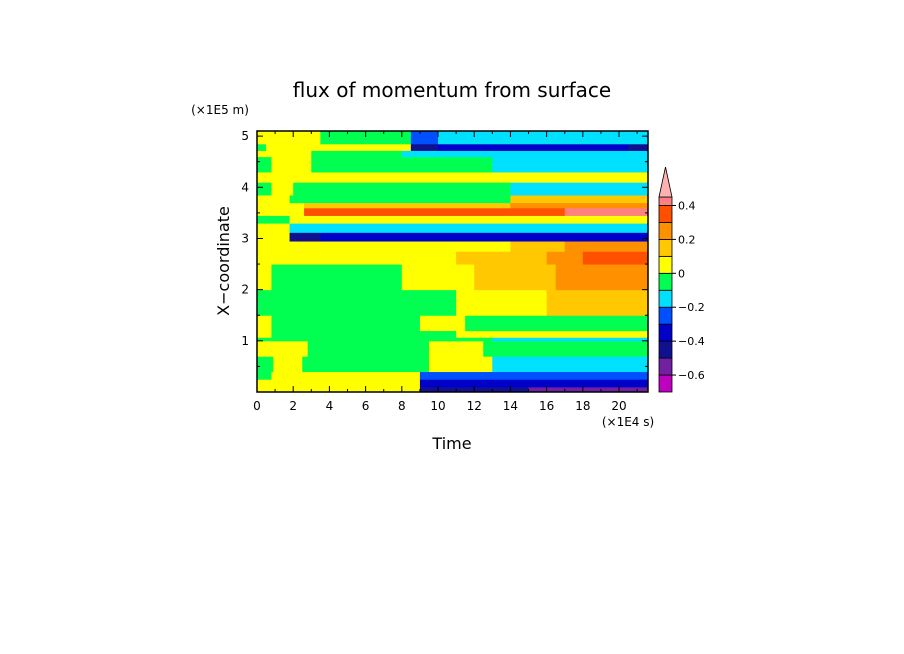  What do you see at coordinates (628, 422) in the screenshot?
I see `x-scale-label: (×1E4 s)` at bounding box center [628, 422].